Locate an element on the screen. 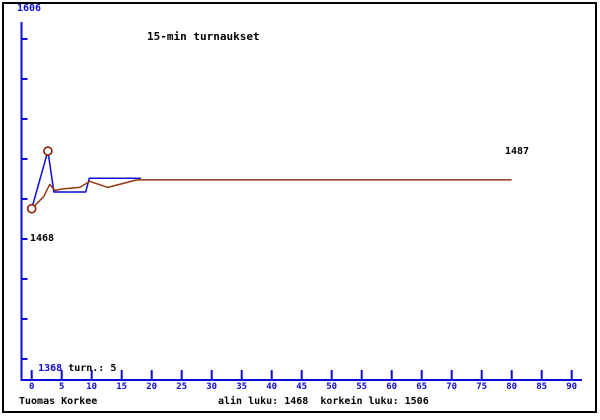 The image size is (600, 420). final-value-label: 1487 is located at coordinates (517, 151).